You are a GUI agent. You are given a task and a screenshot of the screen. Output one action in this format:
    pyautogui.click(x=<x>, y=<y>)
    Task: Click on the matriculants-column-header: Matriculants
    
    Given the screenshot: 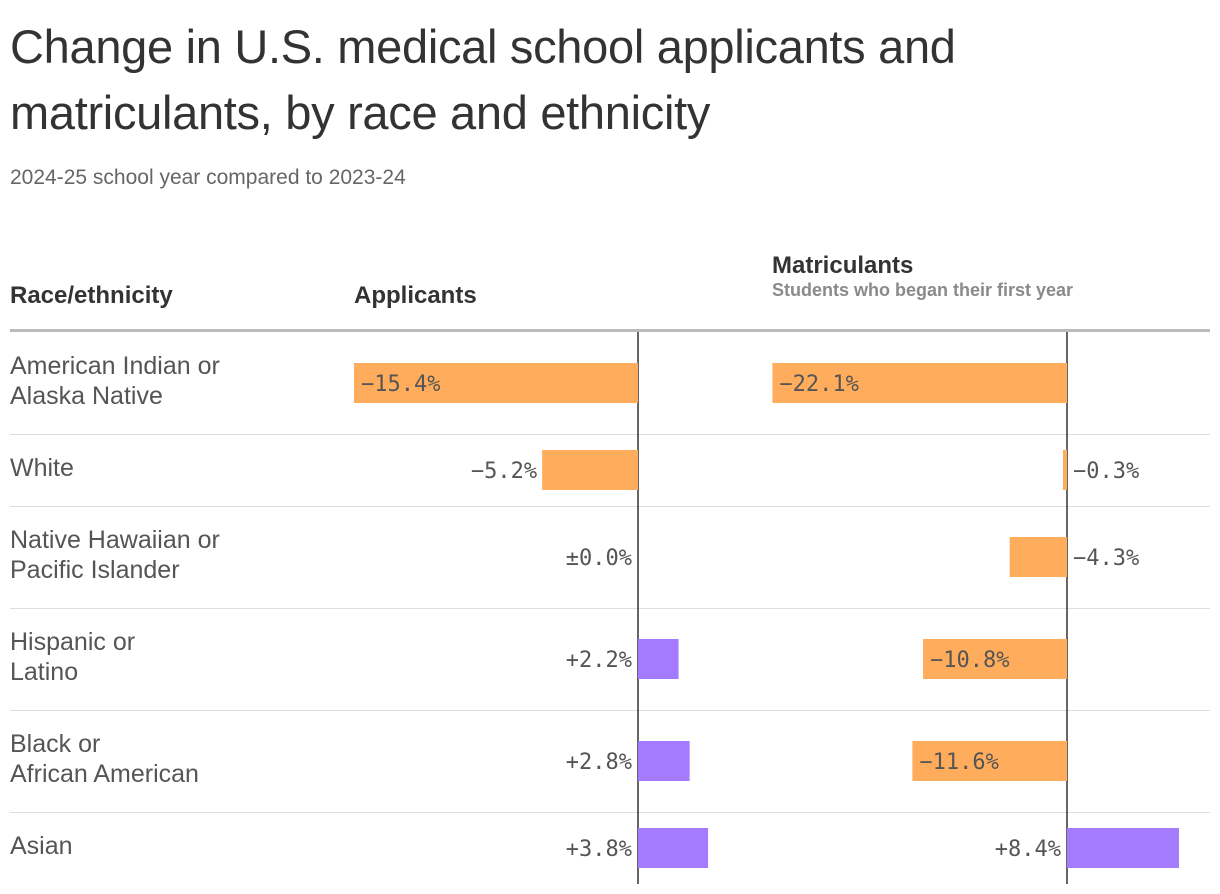 What is the action you would take?
    pyautogui.click(x=843, y=265)
    